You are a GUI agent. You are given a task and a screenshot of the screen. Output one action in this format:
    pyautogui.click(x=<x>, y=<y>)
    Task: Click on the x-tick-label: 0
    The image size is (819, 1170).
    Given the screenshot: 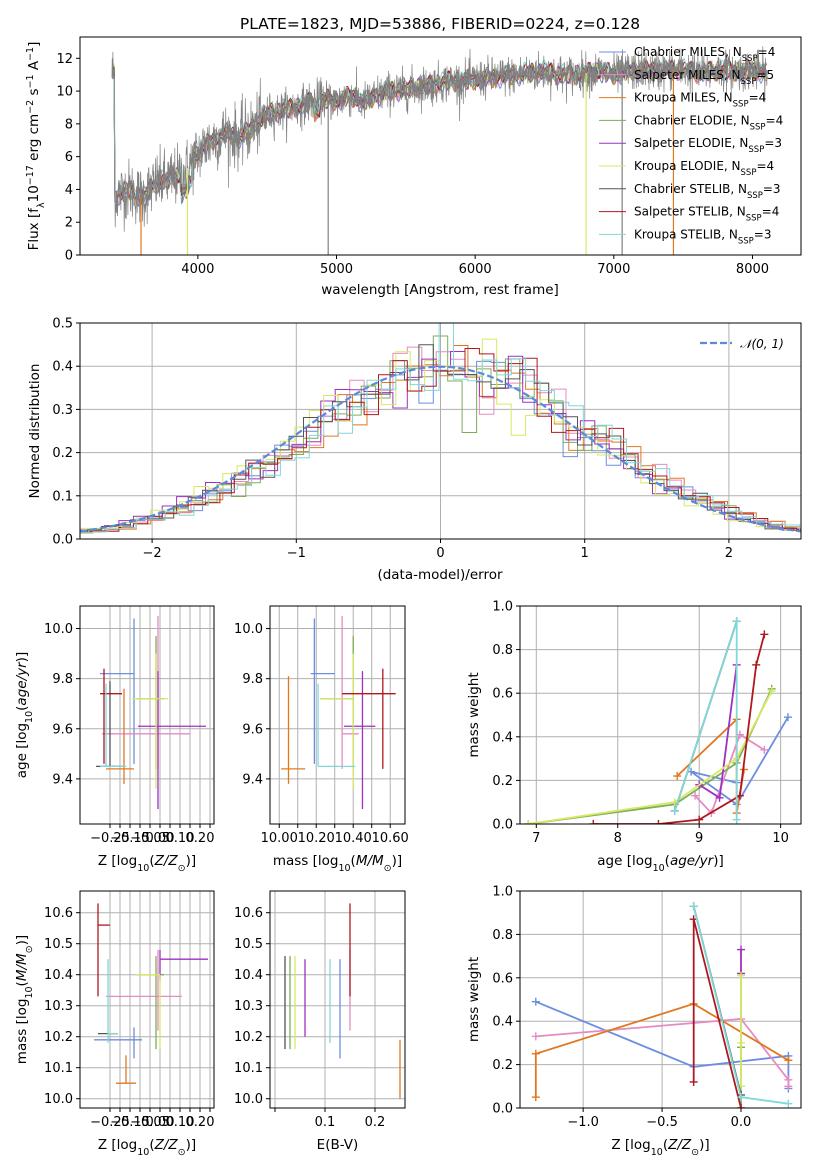 What is the action you would take?
    pyautogui.click(x=440, y=553)
    